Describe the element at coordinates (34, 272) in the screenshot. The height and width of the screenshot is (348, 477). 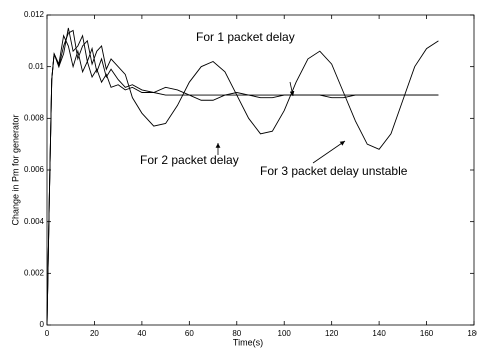
I see `y-tick-label: 0.002` at that location.